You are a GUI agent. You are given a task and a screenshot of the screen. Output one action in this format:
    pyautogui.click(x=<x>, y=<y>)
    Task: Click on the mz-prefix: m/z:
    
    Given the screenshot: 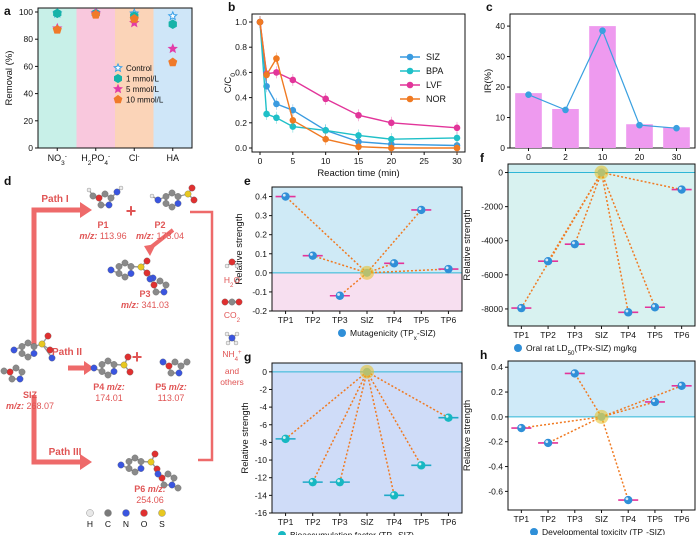 What is the action you would take?
    pyautogui.click(x=131, y=305)
    